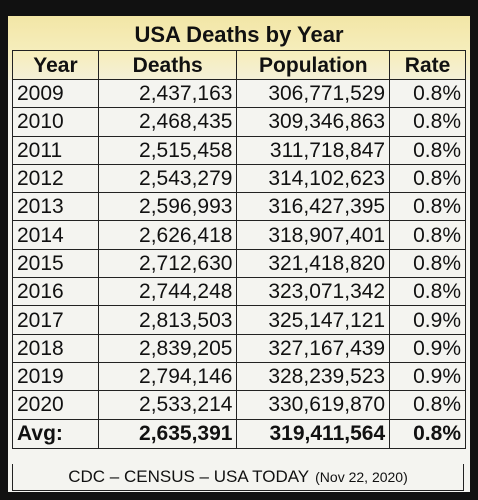 The width and height of the screenshot is (478, 500). Describe the element at coordinates (361, 477) in the screenshot. I see `date: (Nov 22, 2020)` at that location.